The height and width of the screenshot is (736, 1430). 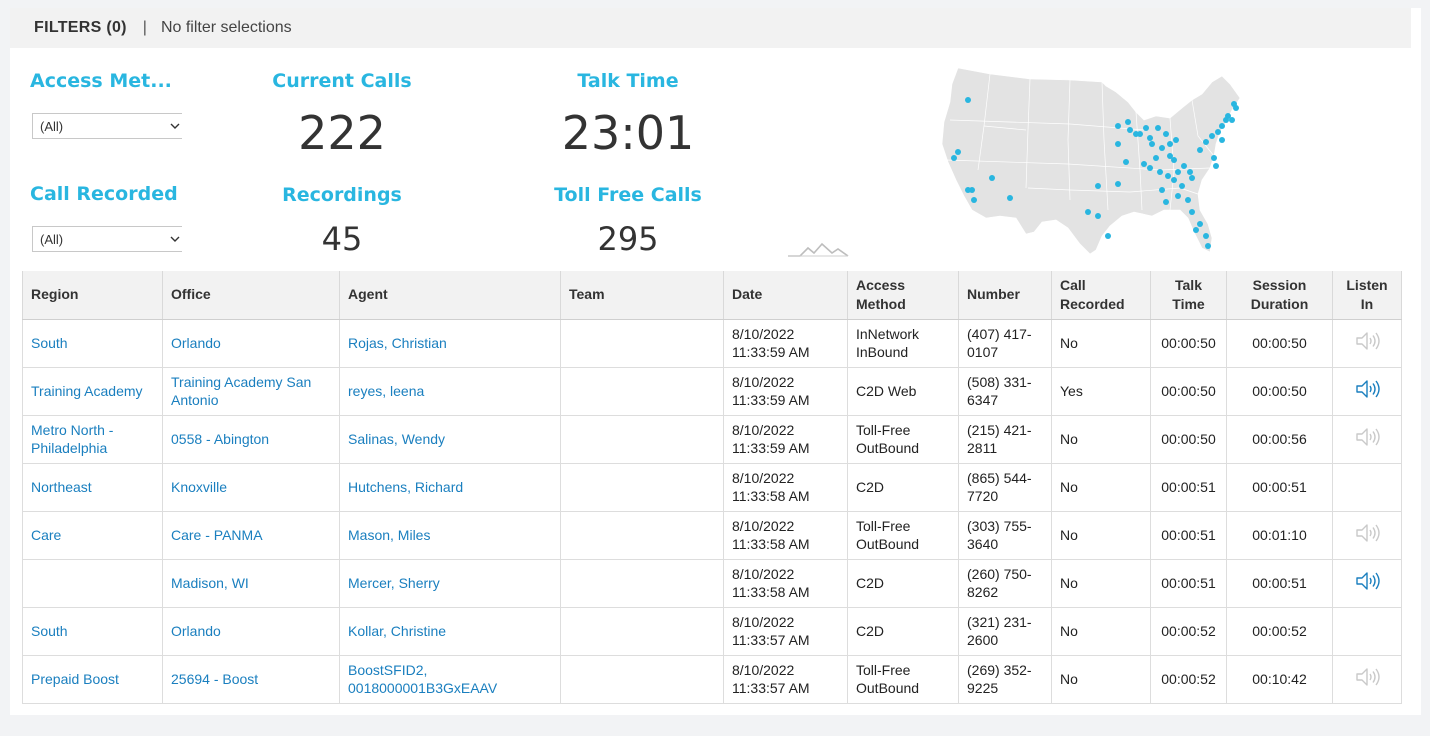 I want to click on cell-office: 0558 - Abington, so click(x=251, y=439).